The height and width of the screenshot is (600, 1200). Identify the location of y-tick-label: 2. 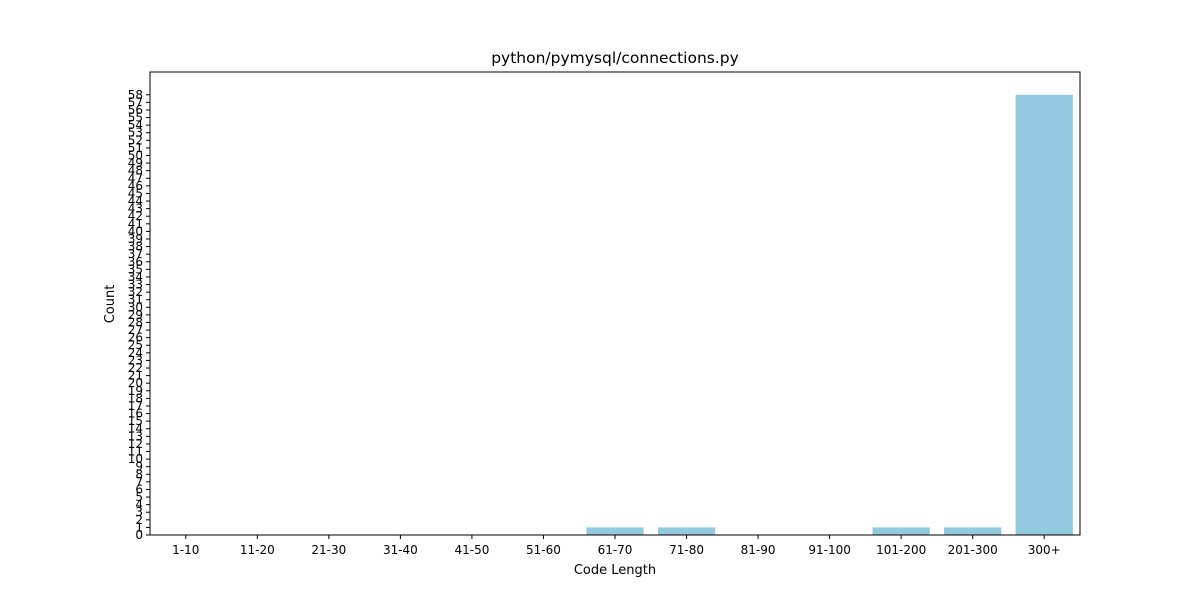
(139, 520).